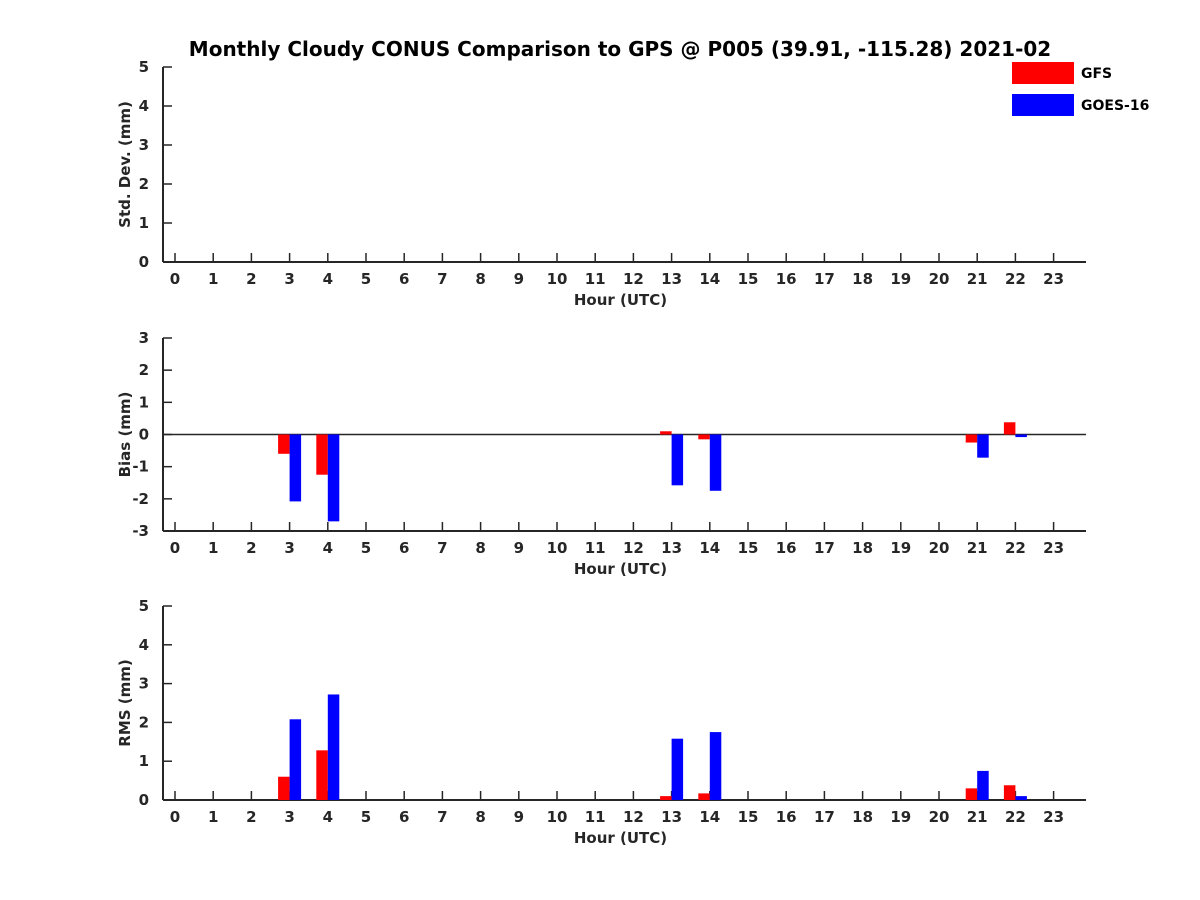  Describe the element at coordinates (1043, 73) in the screenshot. I see `legend-swatch-gfs` at that location.